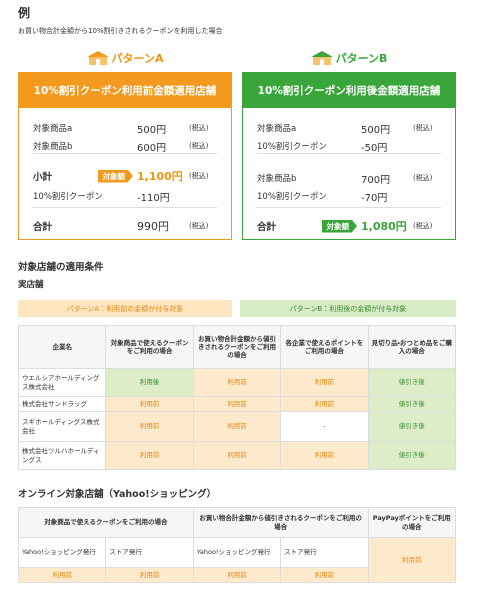 The width and height of the screenshot is (478, 600). Describe the element at coordinates (24, 13) in the screenshot. I see `heading: 例` at that location.